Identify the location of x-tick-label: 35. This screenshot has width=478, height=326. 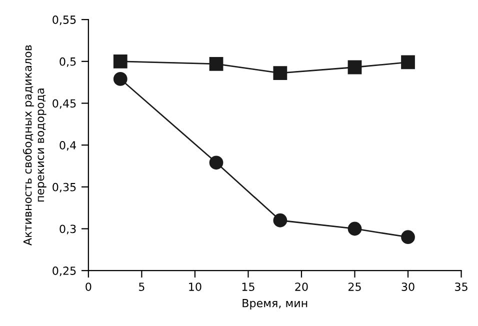
(461, 286).